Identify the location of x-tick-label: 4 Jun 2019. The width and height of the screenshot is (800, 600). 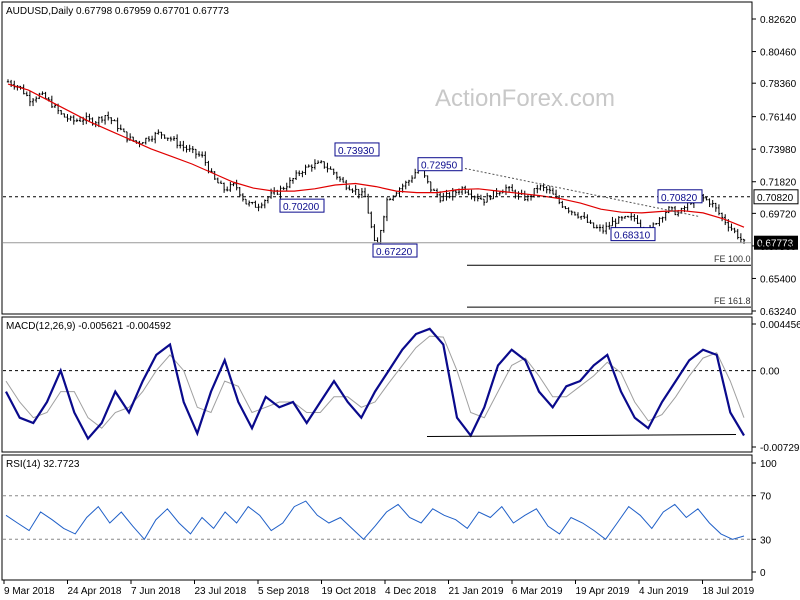
(664, 591).